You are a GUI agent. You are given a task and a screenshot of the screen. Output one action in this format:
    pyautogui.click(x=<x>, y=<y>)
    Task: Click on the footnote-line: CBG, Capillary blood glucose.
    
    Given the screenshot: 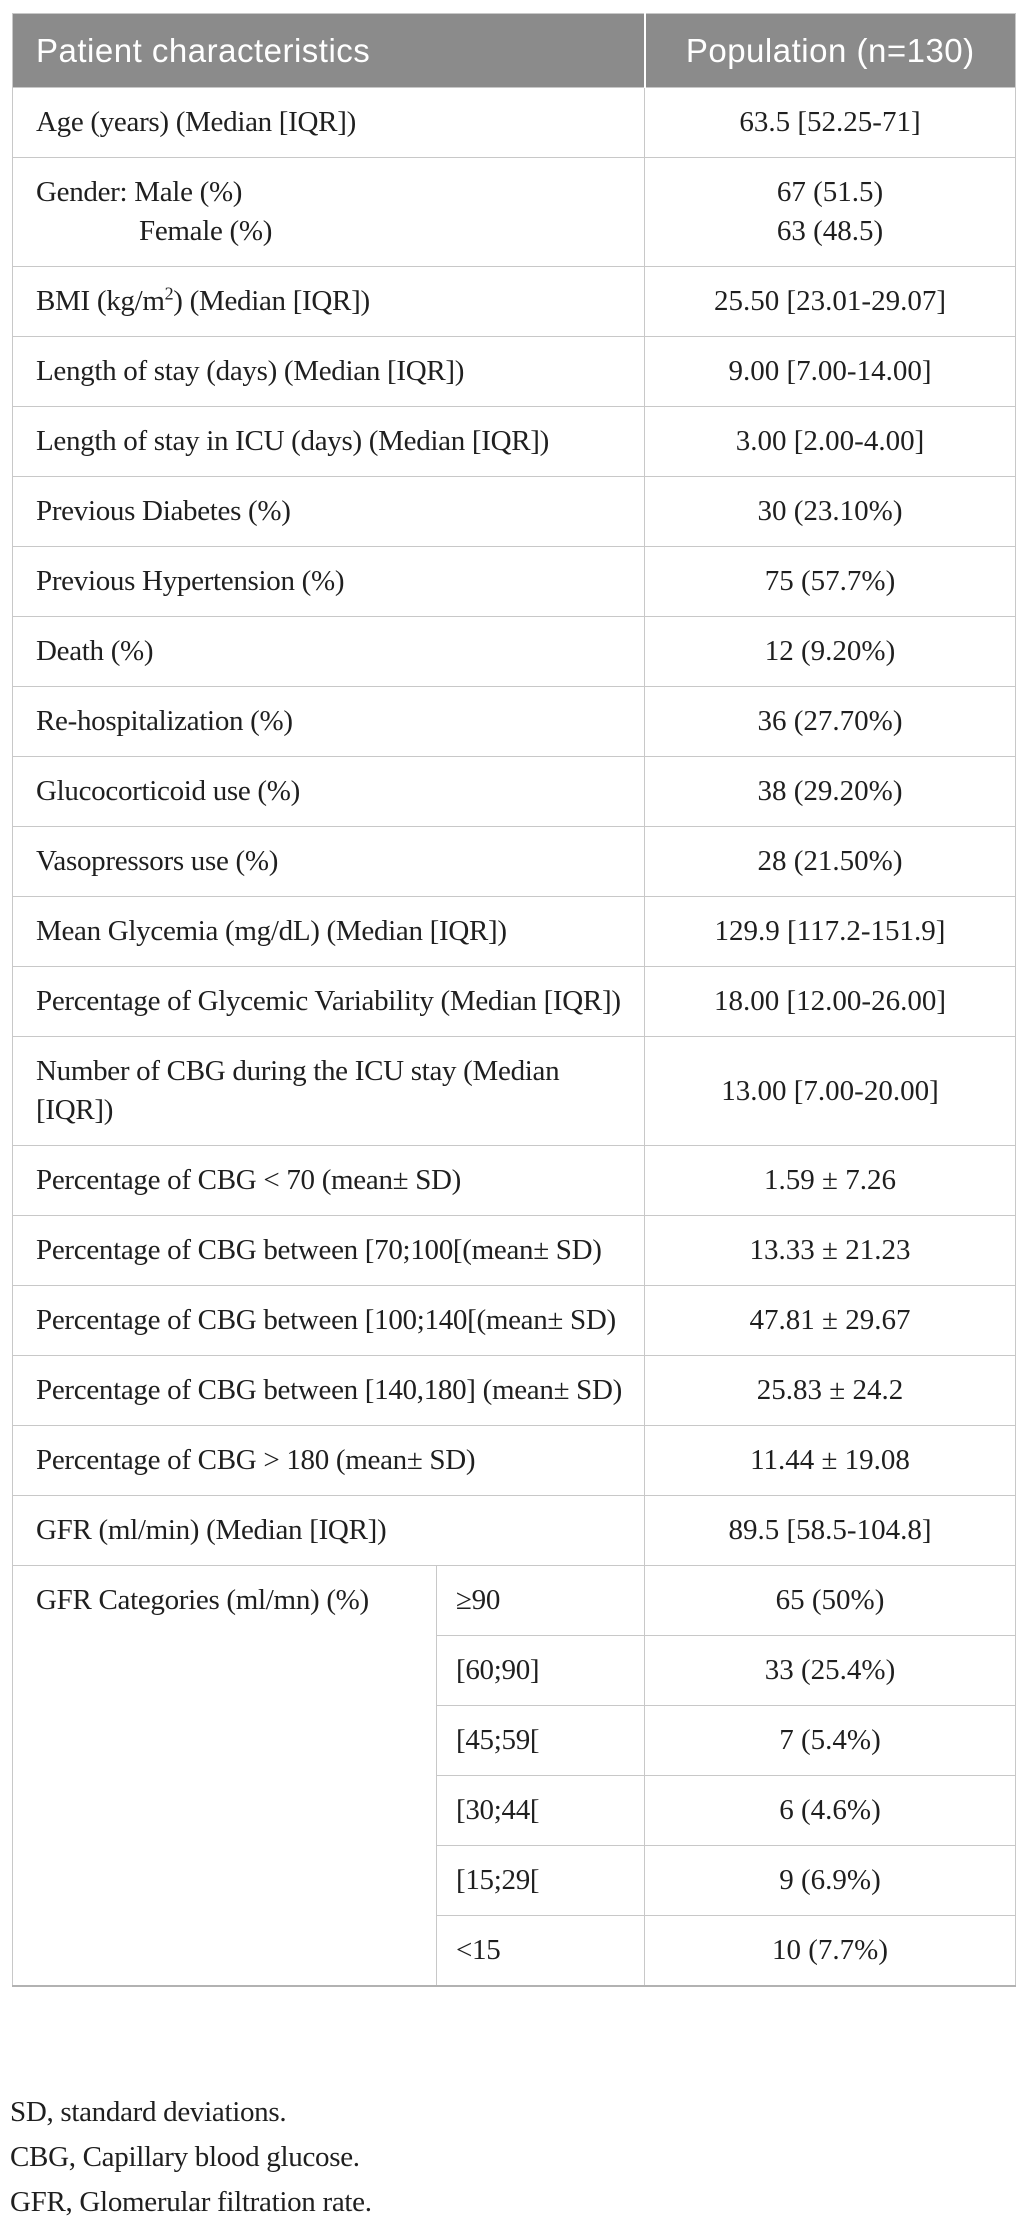 What is the action you would take?
    pyautogui.click(x=185, y=2157)
    